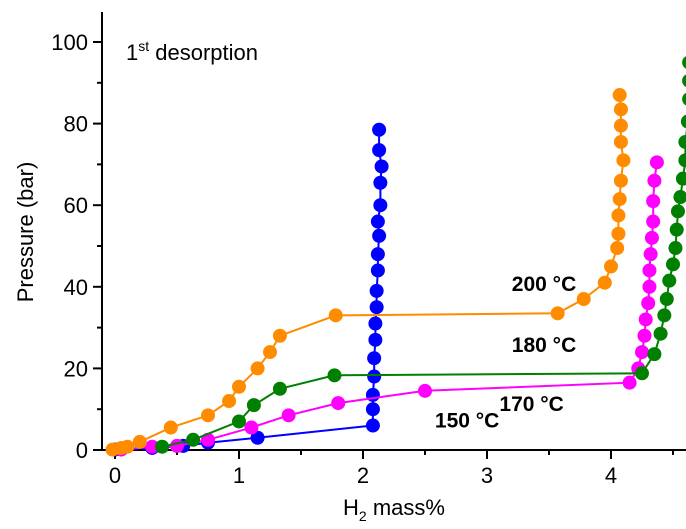  I want to click on y-tick-label: 0, so click(82, 450).